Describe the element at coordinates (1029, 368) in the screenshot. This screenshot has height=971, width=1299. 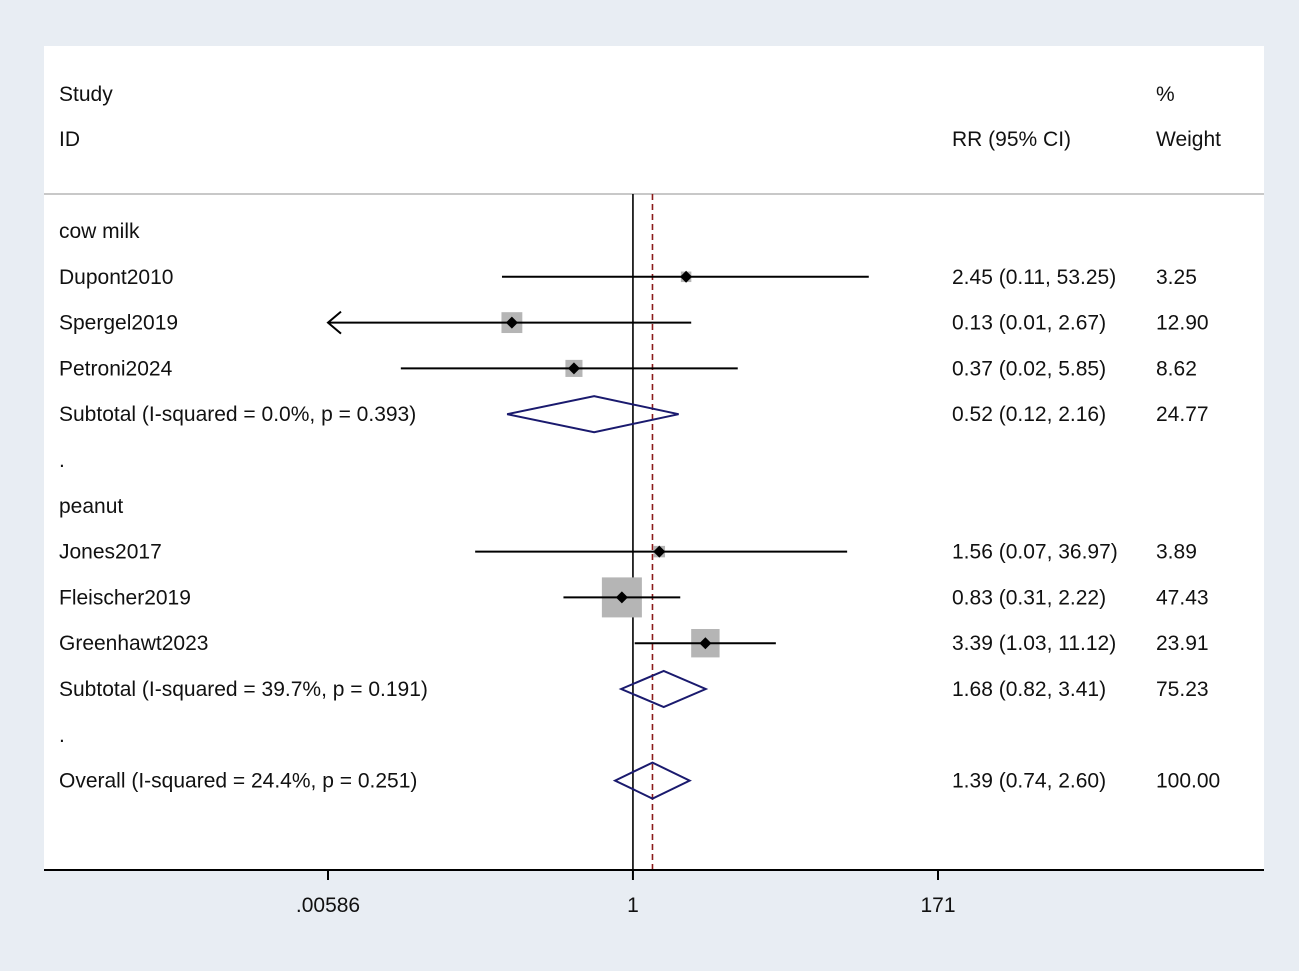
I see `ci-text-3: 0.37 (0.02, 5.85)` at that location.